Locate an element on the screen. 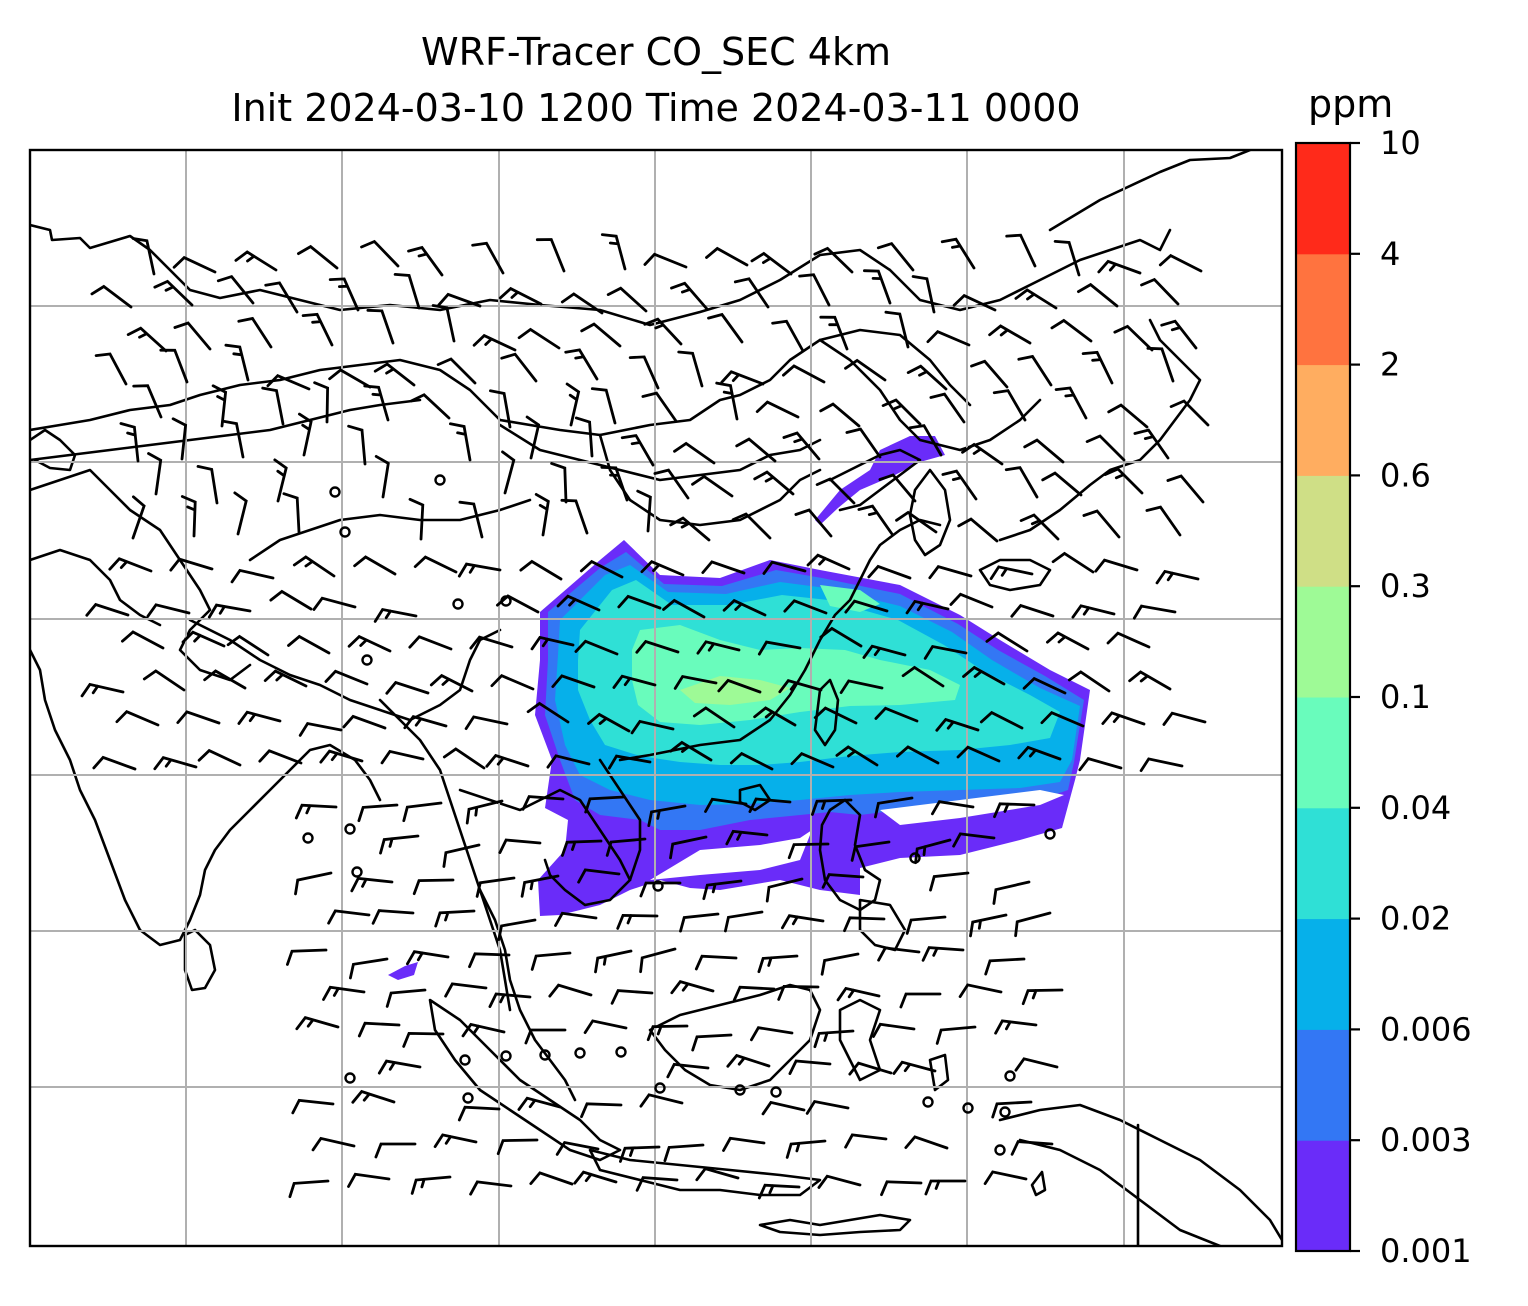 This screenshot has height=1306, width=1528. border-russia-china-ne is located at coordinates (930, 395).